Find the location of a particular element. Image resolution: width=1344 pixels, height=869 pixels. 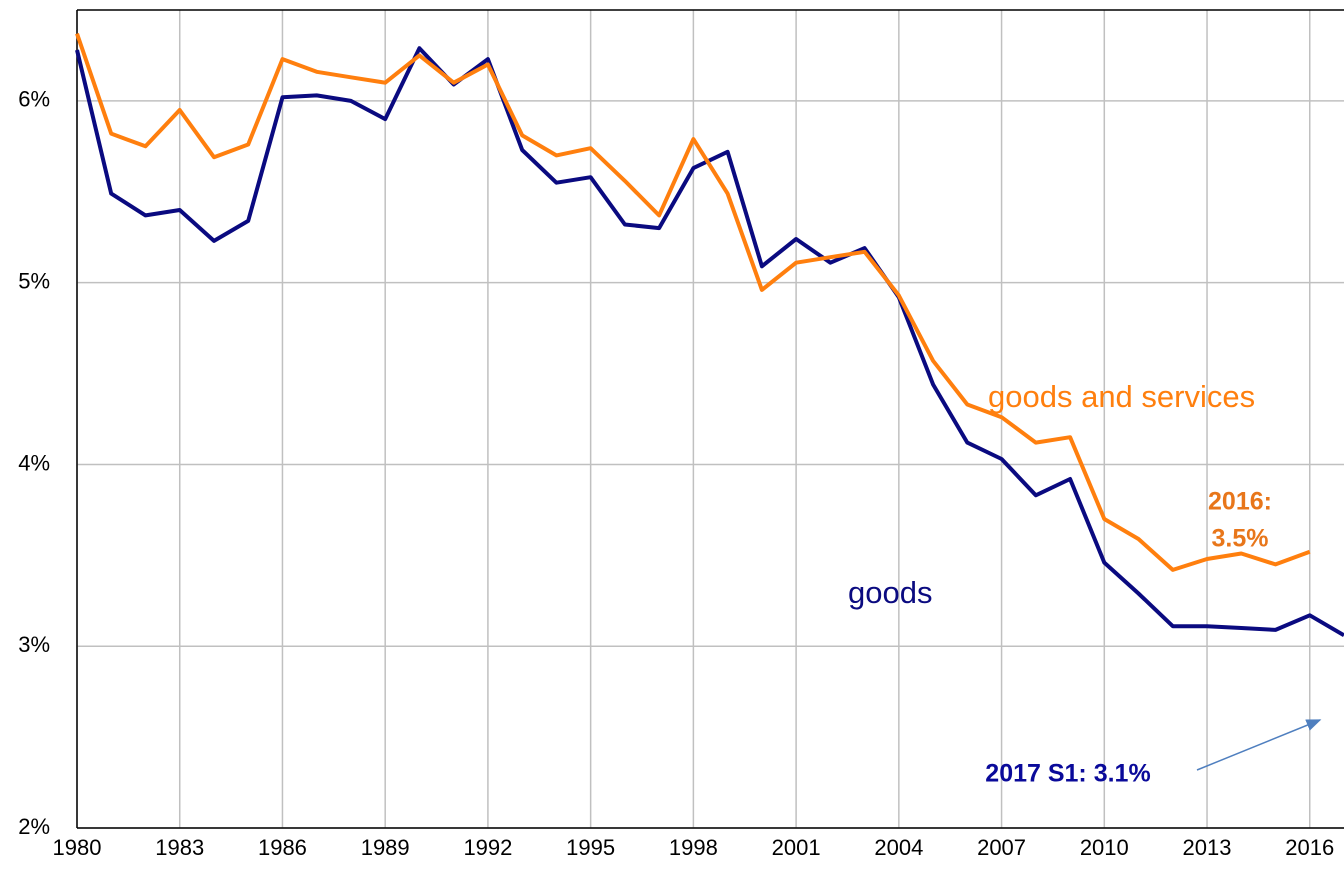

x-tick-label: 2010 is located at coordinates (1104, 847).